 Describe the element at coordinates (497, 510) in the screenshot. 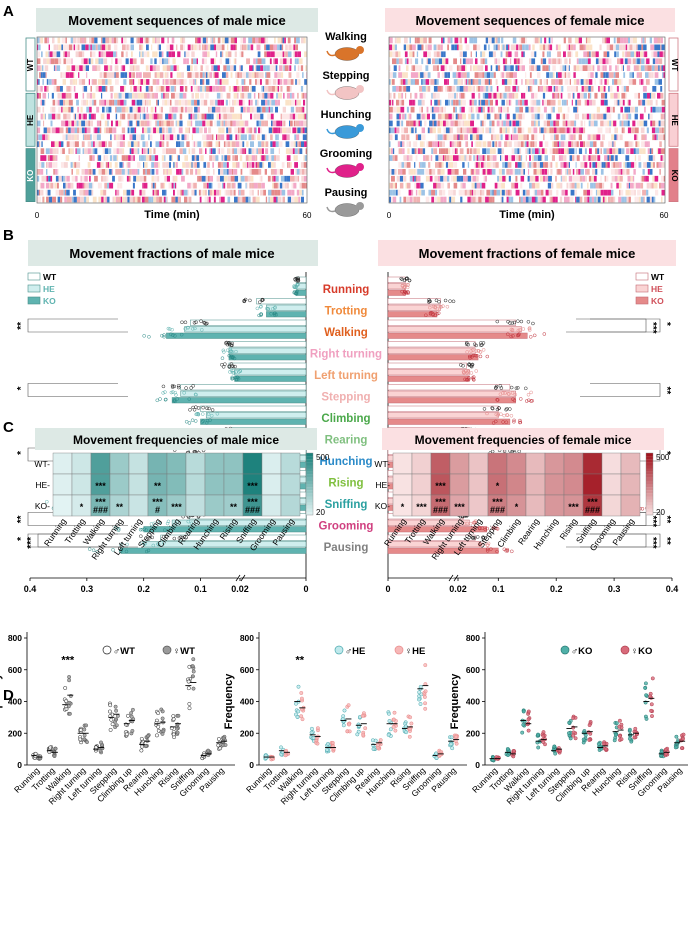

I see `heatmap-sig: ###` at that location.